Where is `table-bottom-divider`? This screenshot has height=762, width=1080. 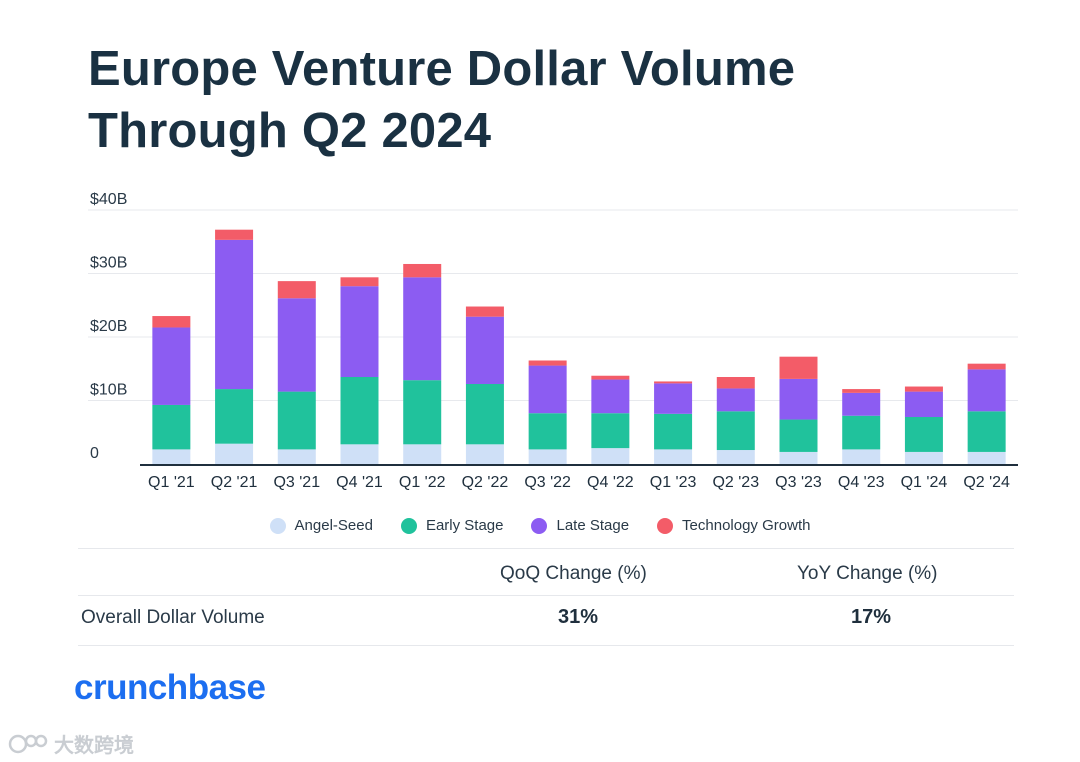 table-bottom-divider is located at coordinates (546, 645).